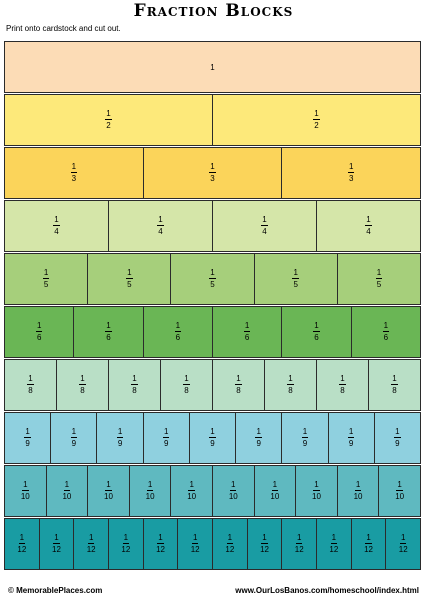  I want to click on fraction-denominator: 10, so click(358, 496).